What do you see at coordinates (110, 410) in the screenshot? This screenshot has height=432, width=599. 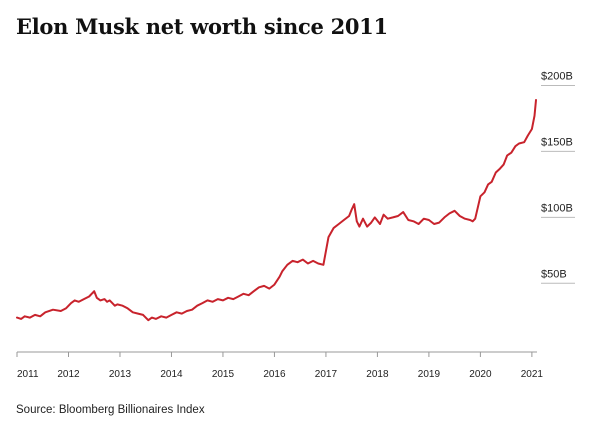 I see `source-note: Source: Bloomberg Billionaires Index` at bounding box center [110, 410].